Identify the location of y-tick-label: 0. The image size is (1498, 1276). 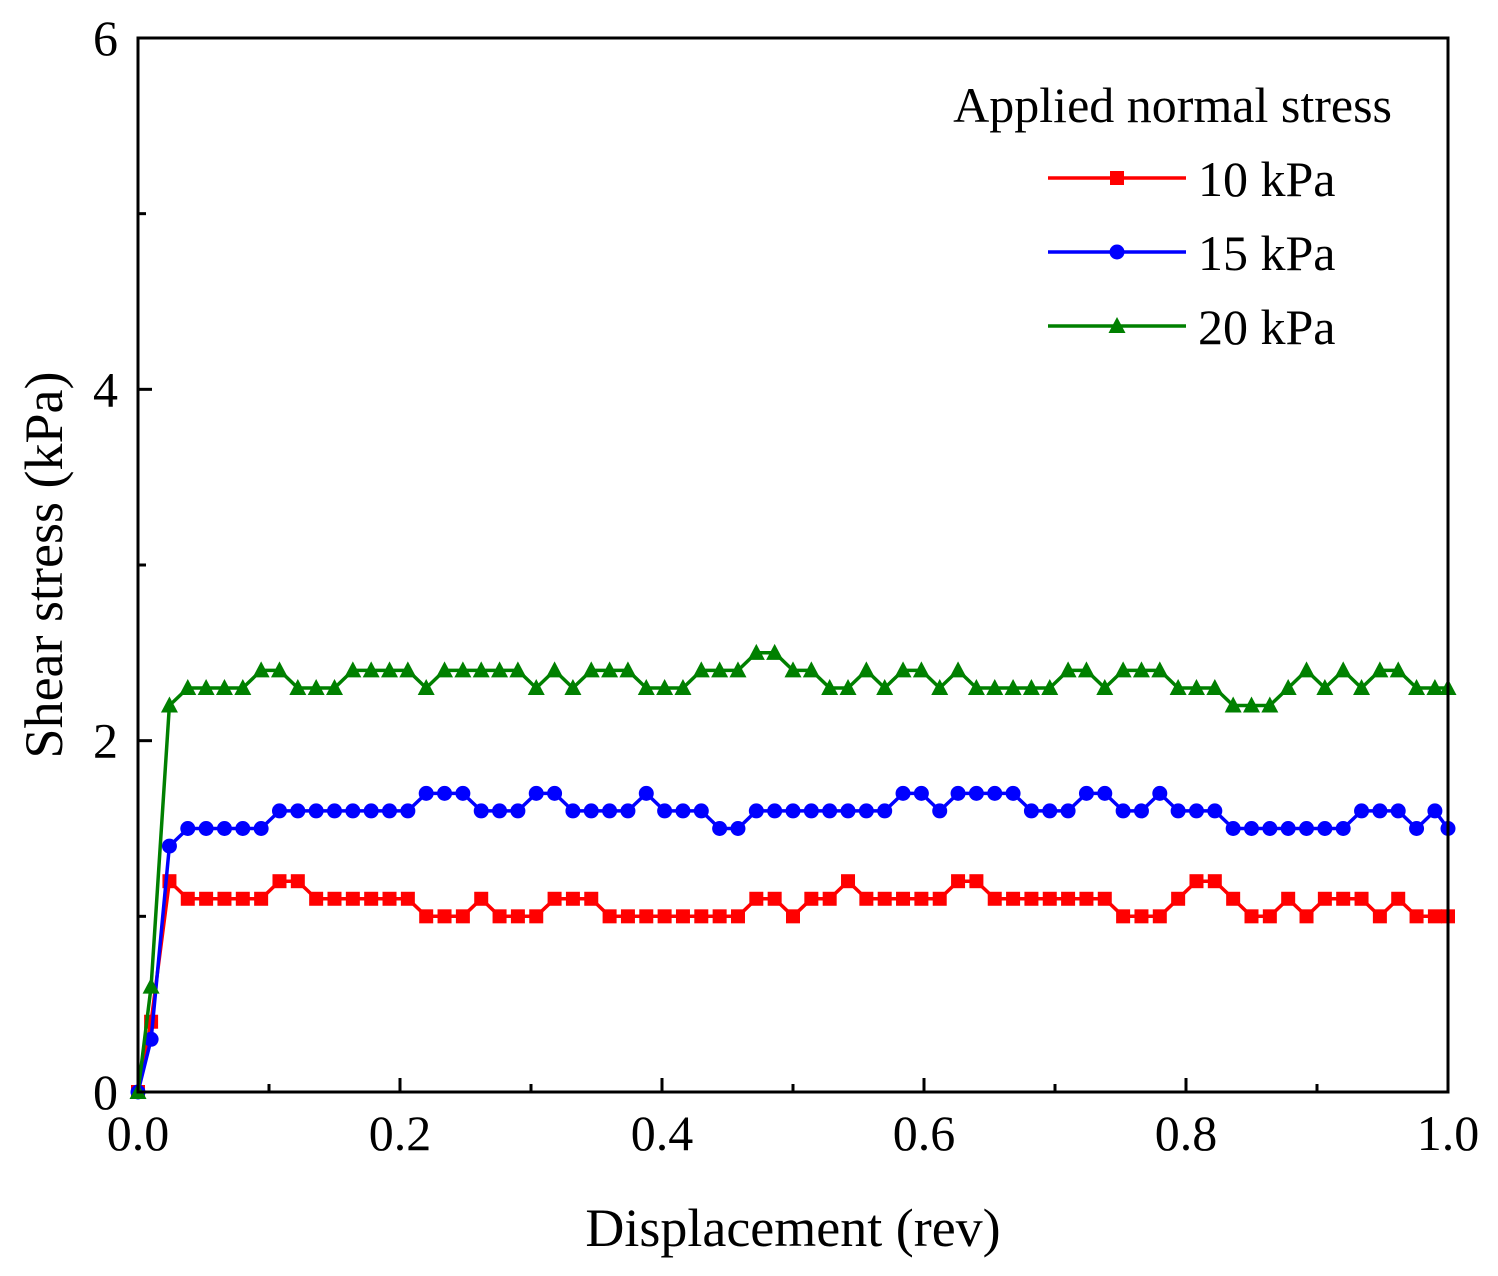
(105, 1092).